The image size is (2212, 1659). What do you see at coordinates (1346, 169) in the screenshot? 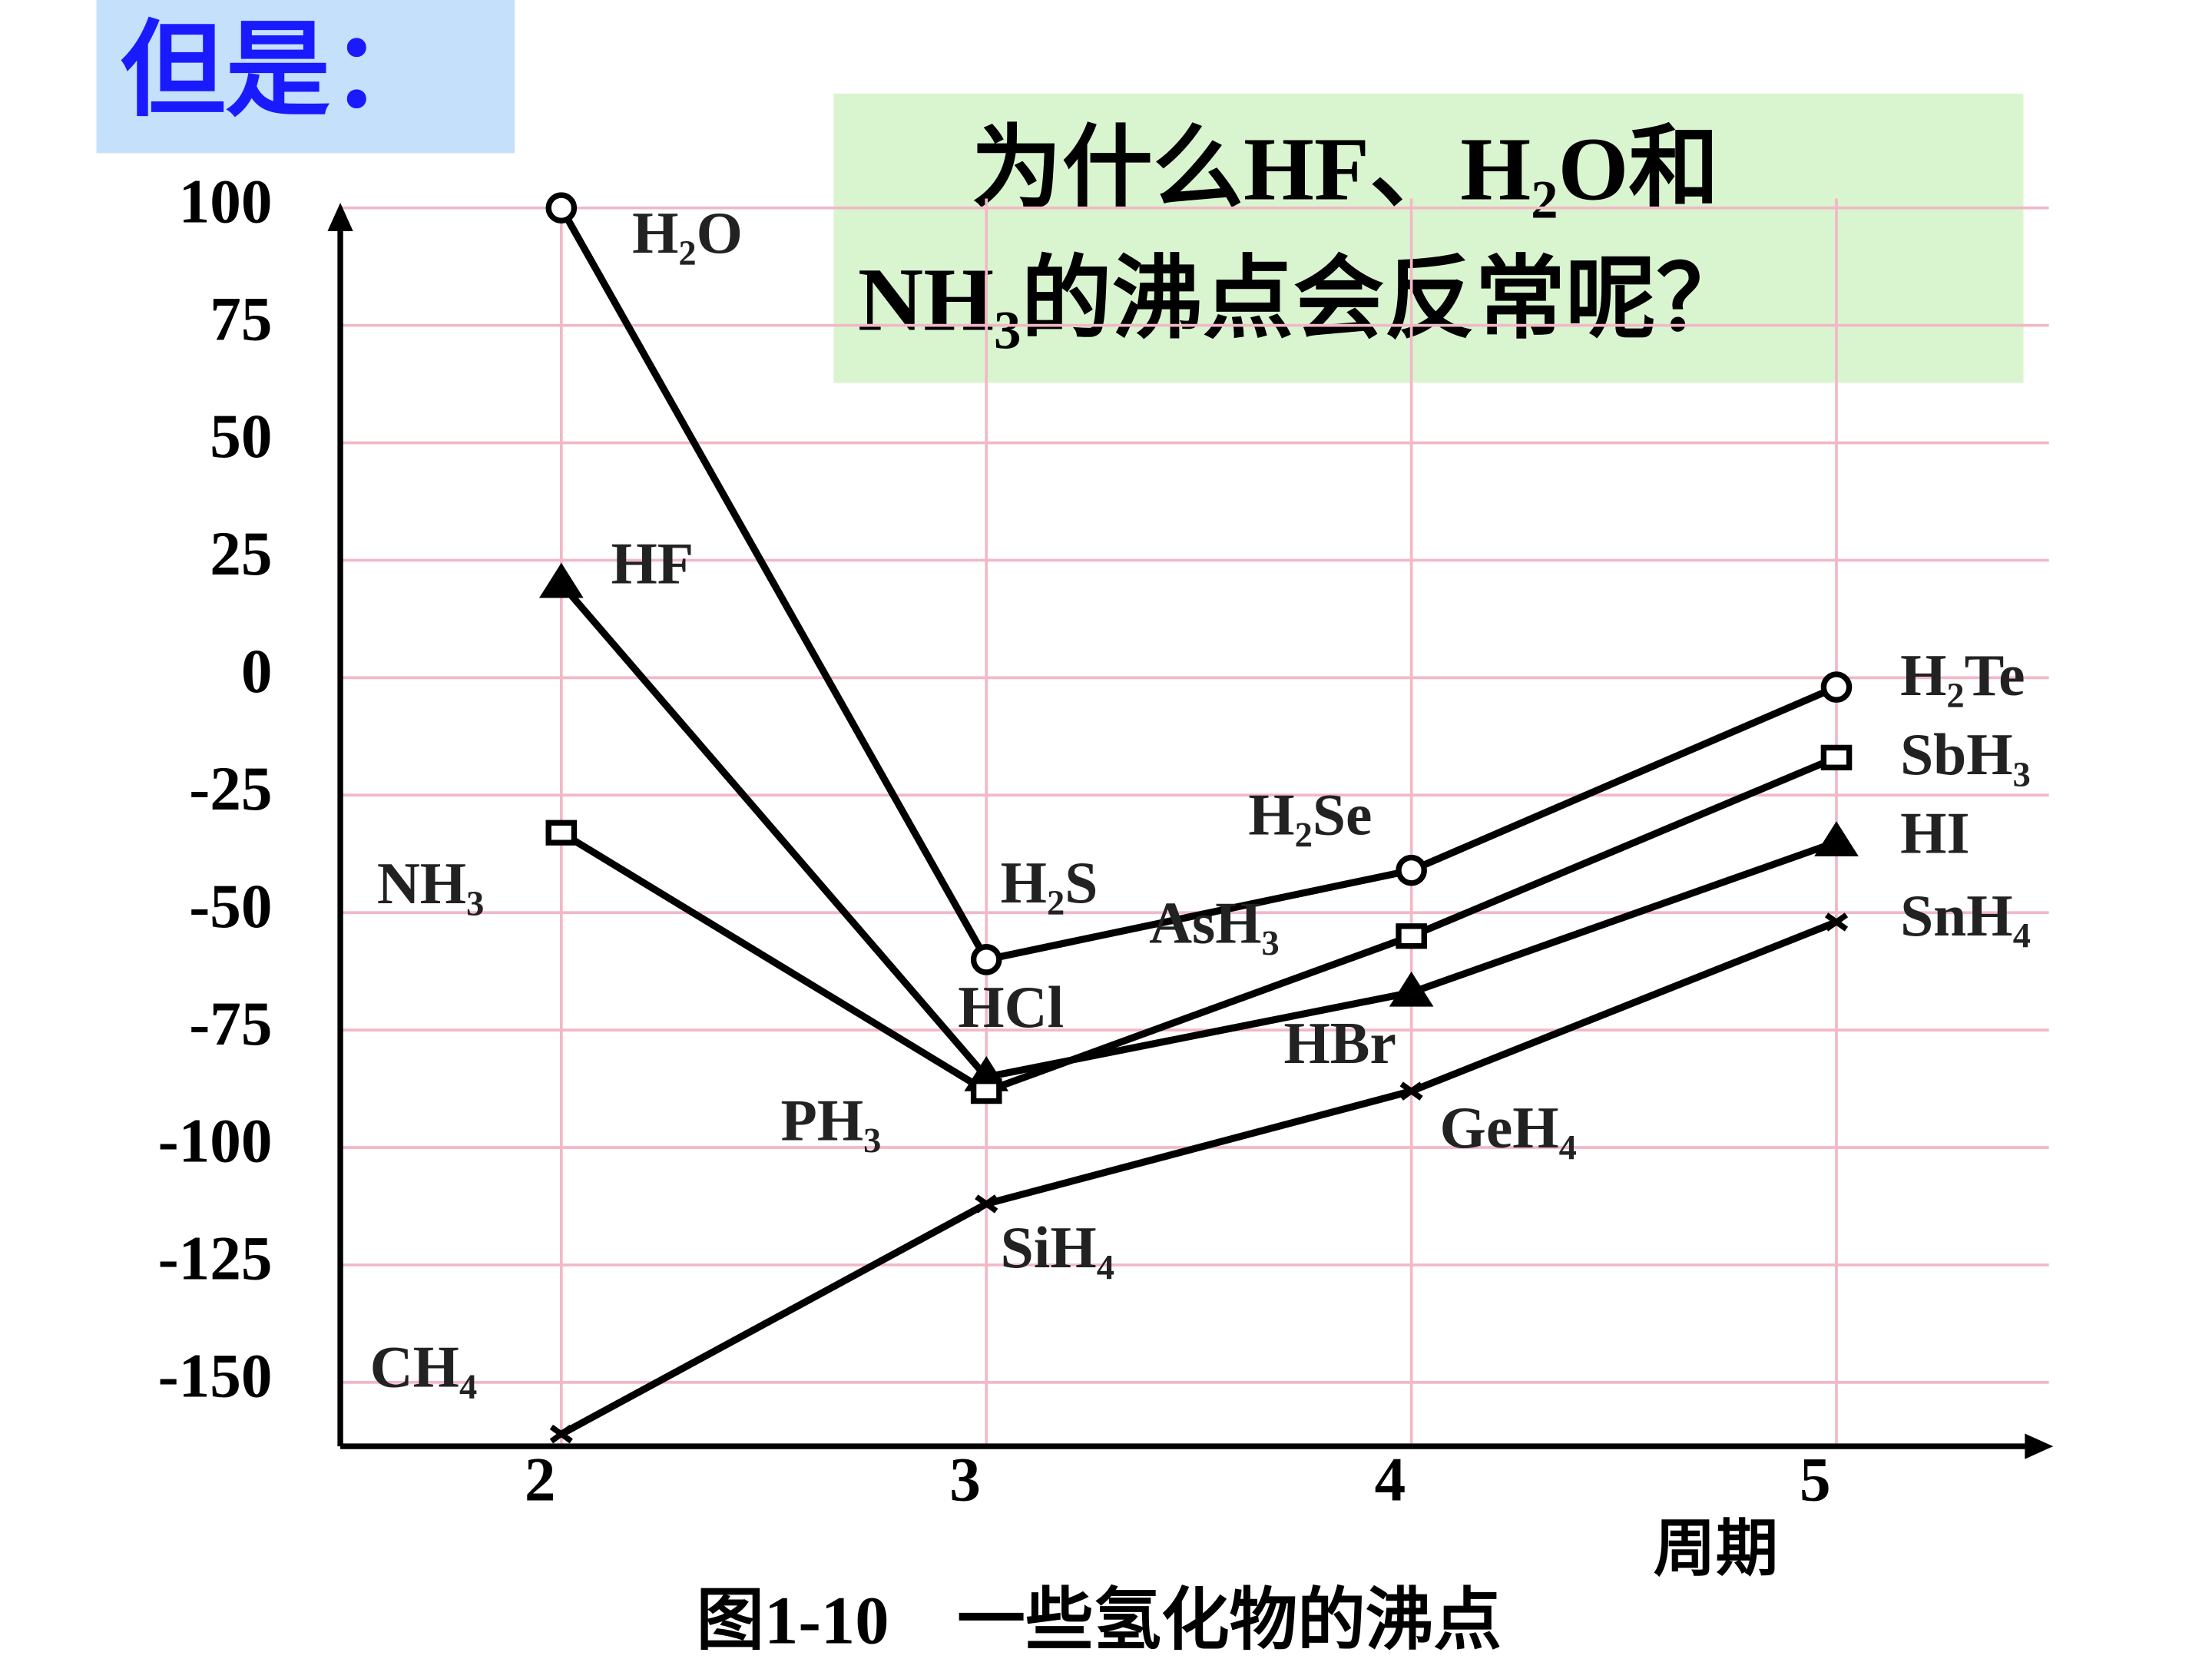
I see `question-line: 为什么HF、H₂O和` at bounding box center [1346, 169].